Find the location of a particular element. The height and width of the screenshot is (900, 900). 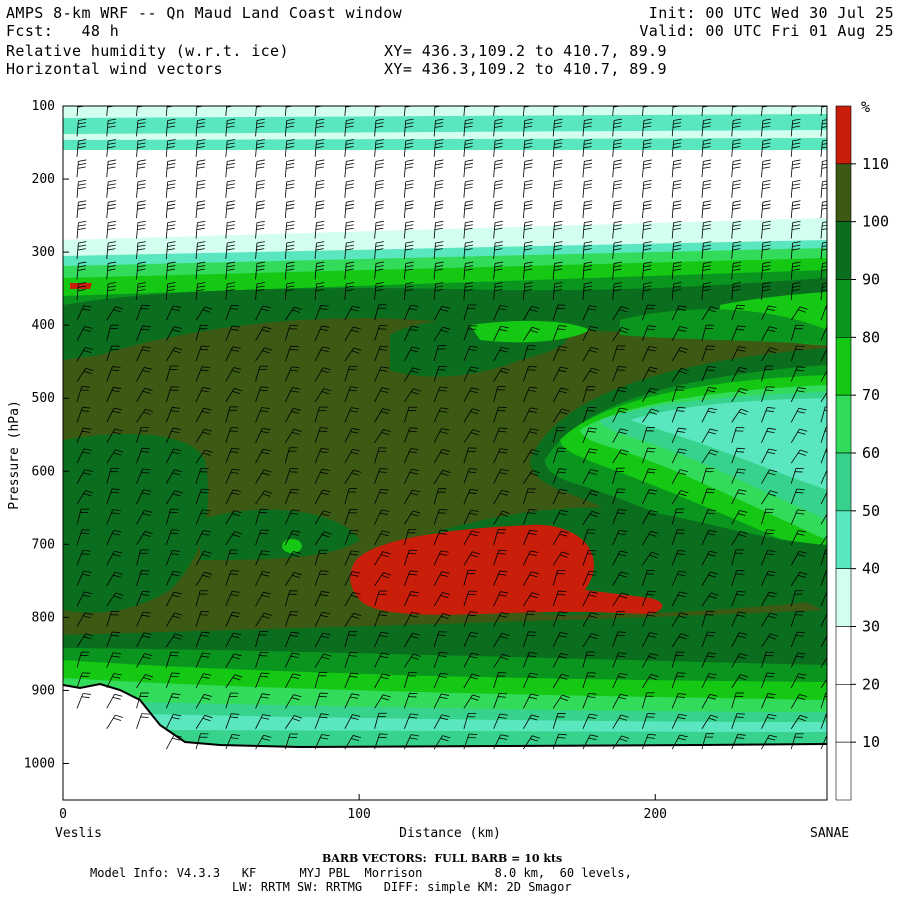

rh-left-dark-green is located at coordinates (136, 523).